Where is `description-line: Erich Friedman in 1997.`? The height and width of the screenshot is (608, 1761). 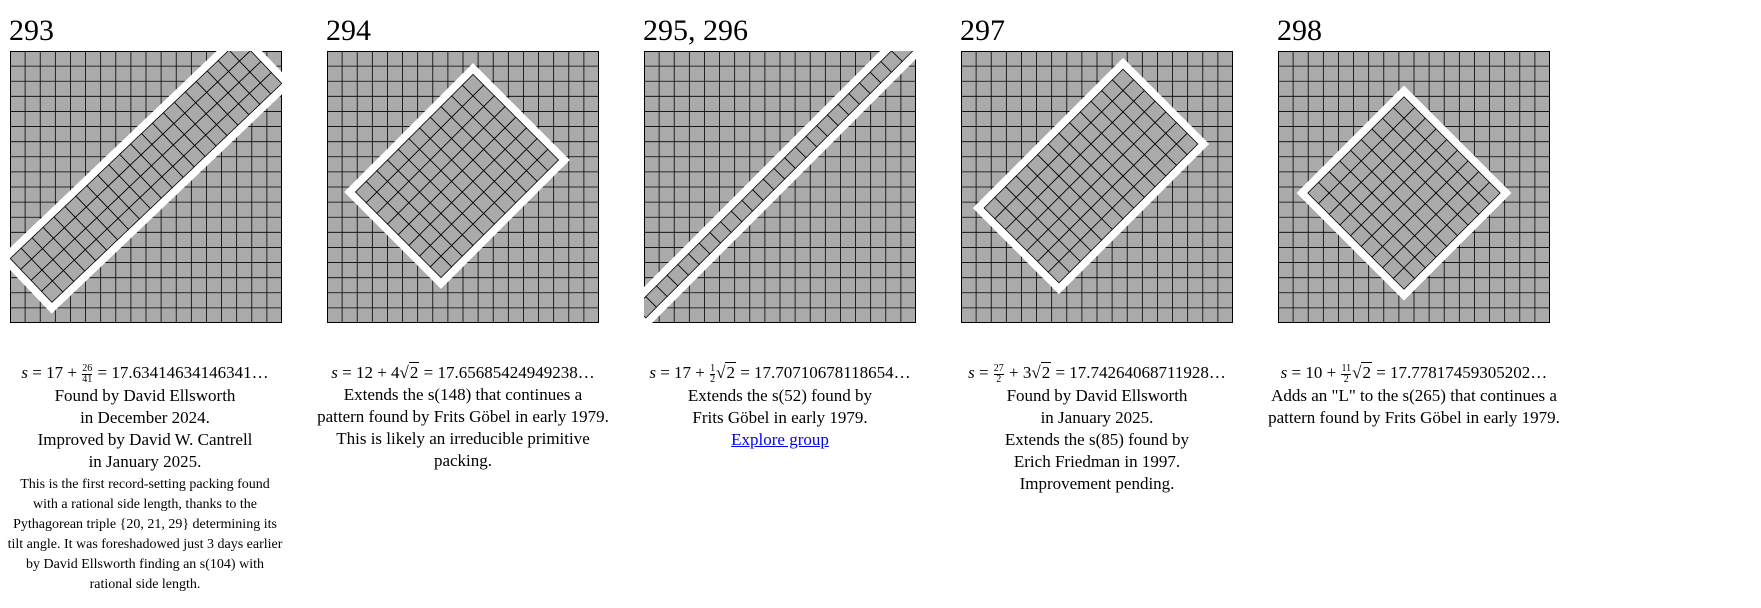
description-line: Erich Friedman in 1997. is located at coordinates (1097, 461).